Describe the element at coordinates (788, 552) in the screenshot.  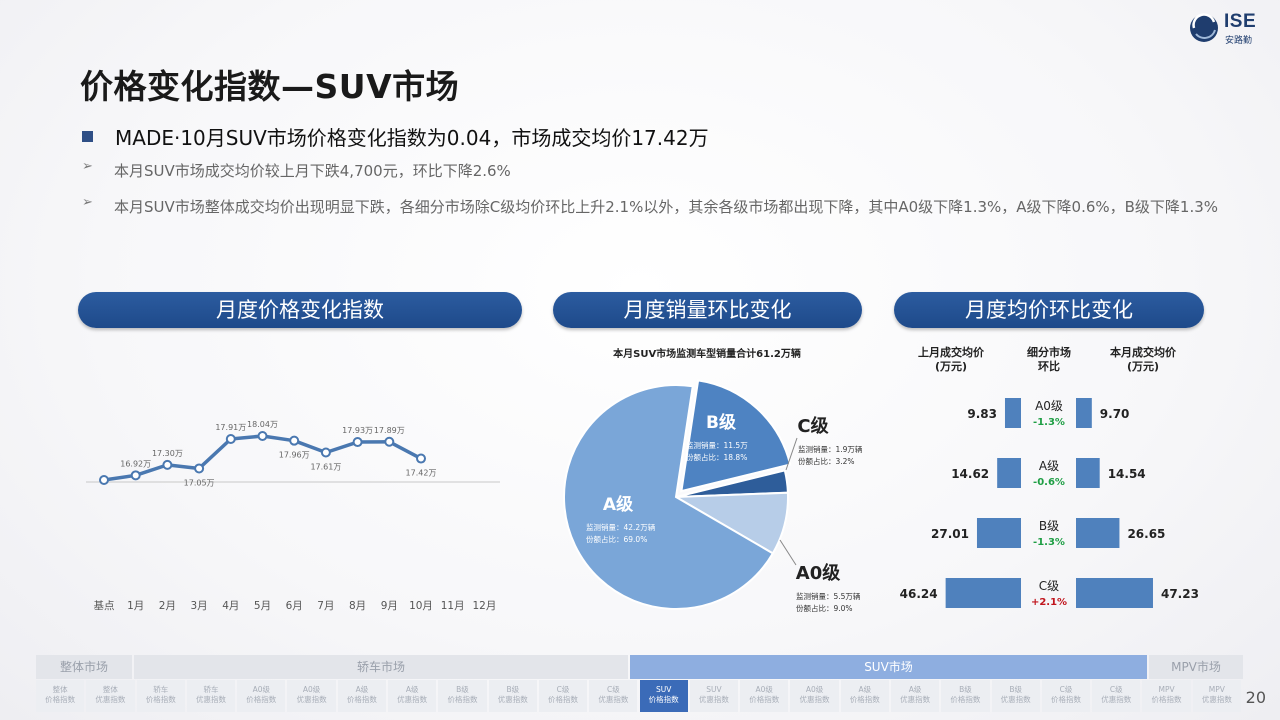
I see `leader-line` at that location.